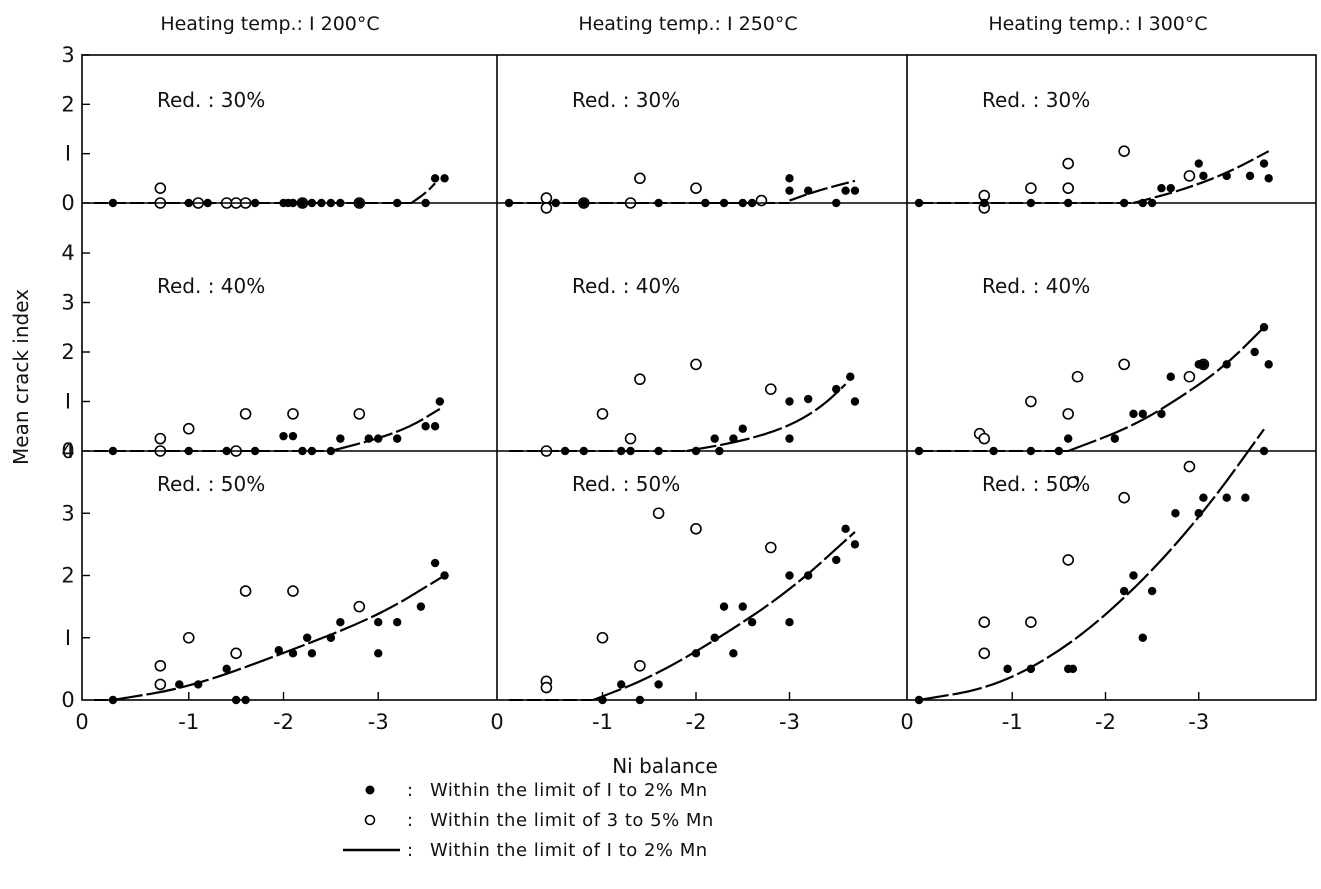 Image resolution: width=1321 pixels, height=889 pixels. Describe the element at coordinates (665, 766) in the screenshot. I see `x-axis-label: Ni balance` at that location.